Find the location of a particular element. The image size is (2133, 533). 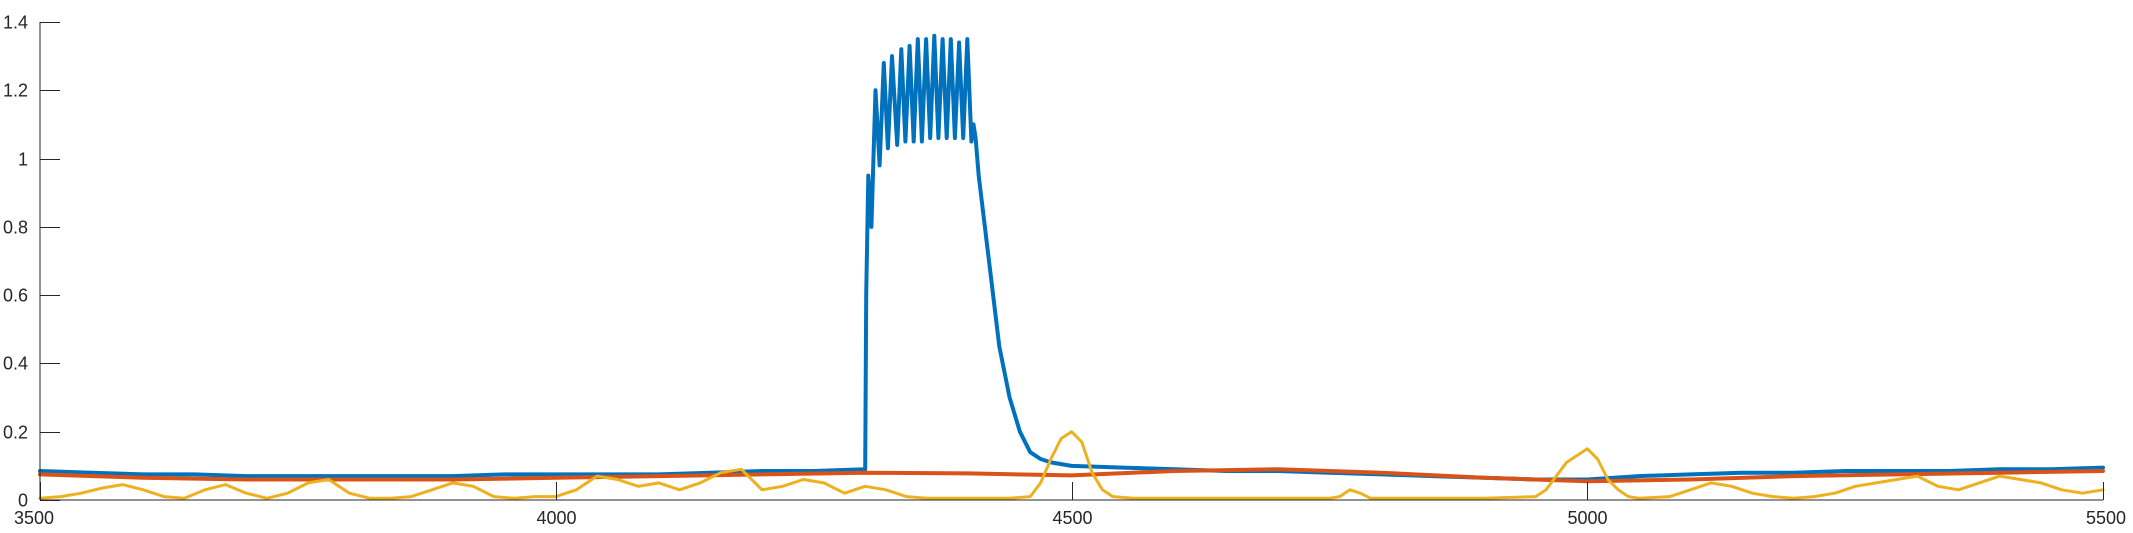

y-tick-label: 1.2 is located at coordinates (15, 91).